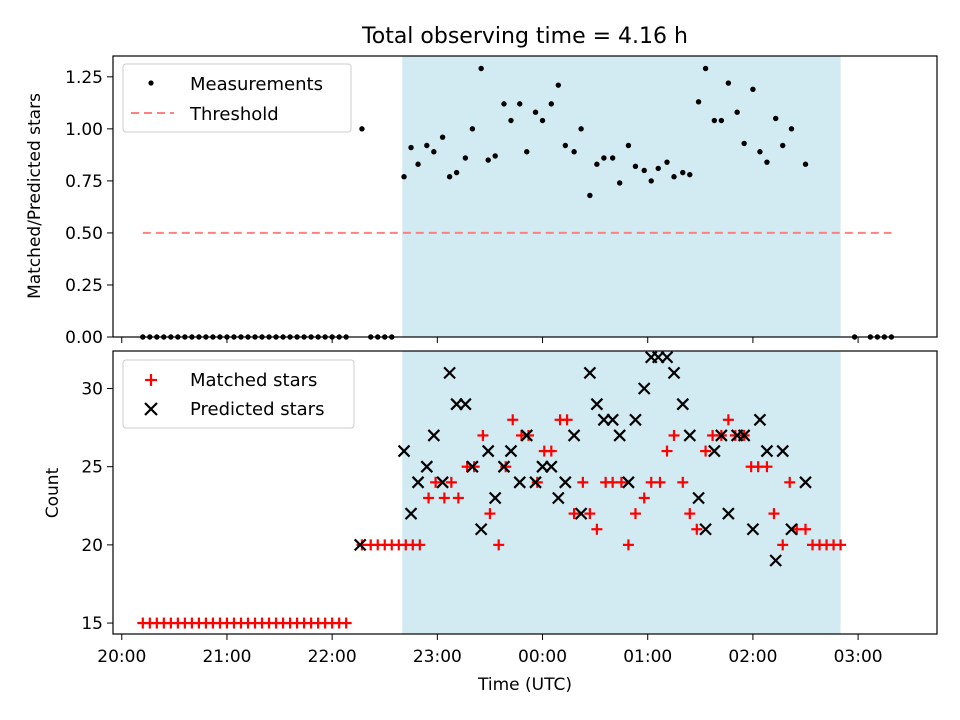 The image size is (960, 720). Describe the element at coordinates (234, 114) in the screenshot. I see `legend-threshold-label: Threshold` at that location.